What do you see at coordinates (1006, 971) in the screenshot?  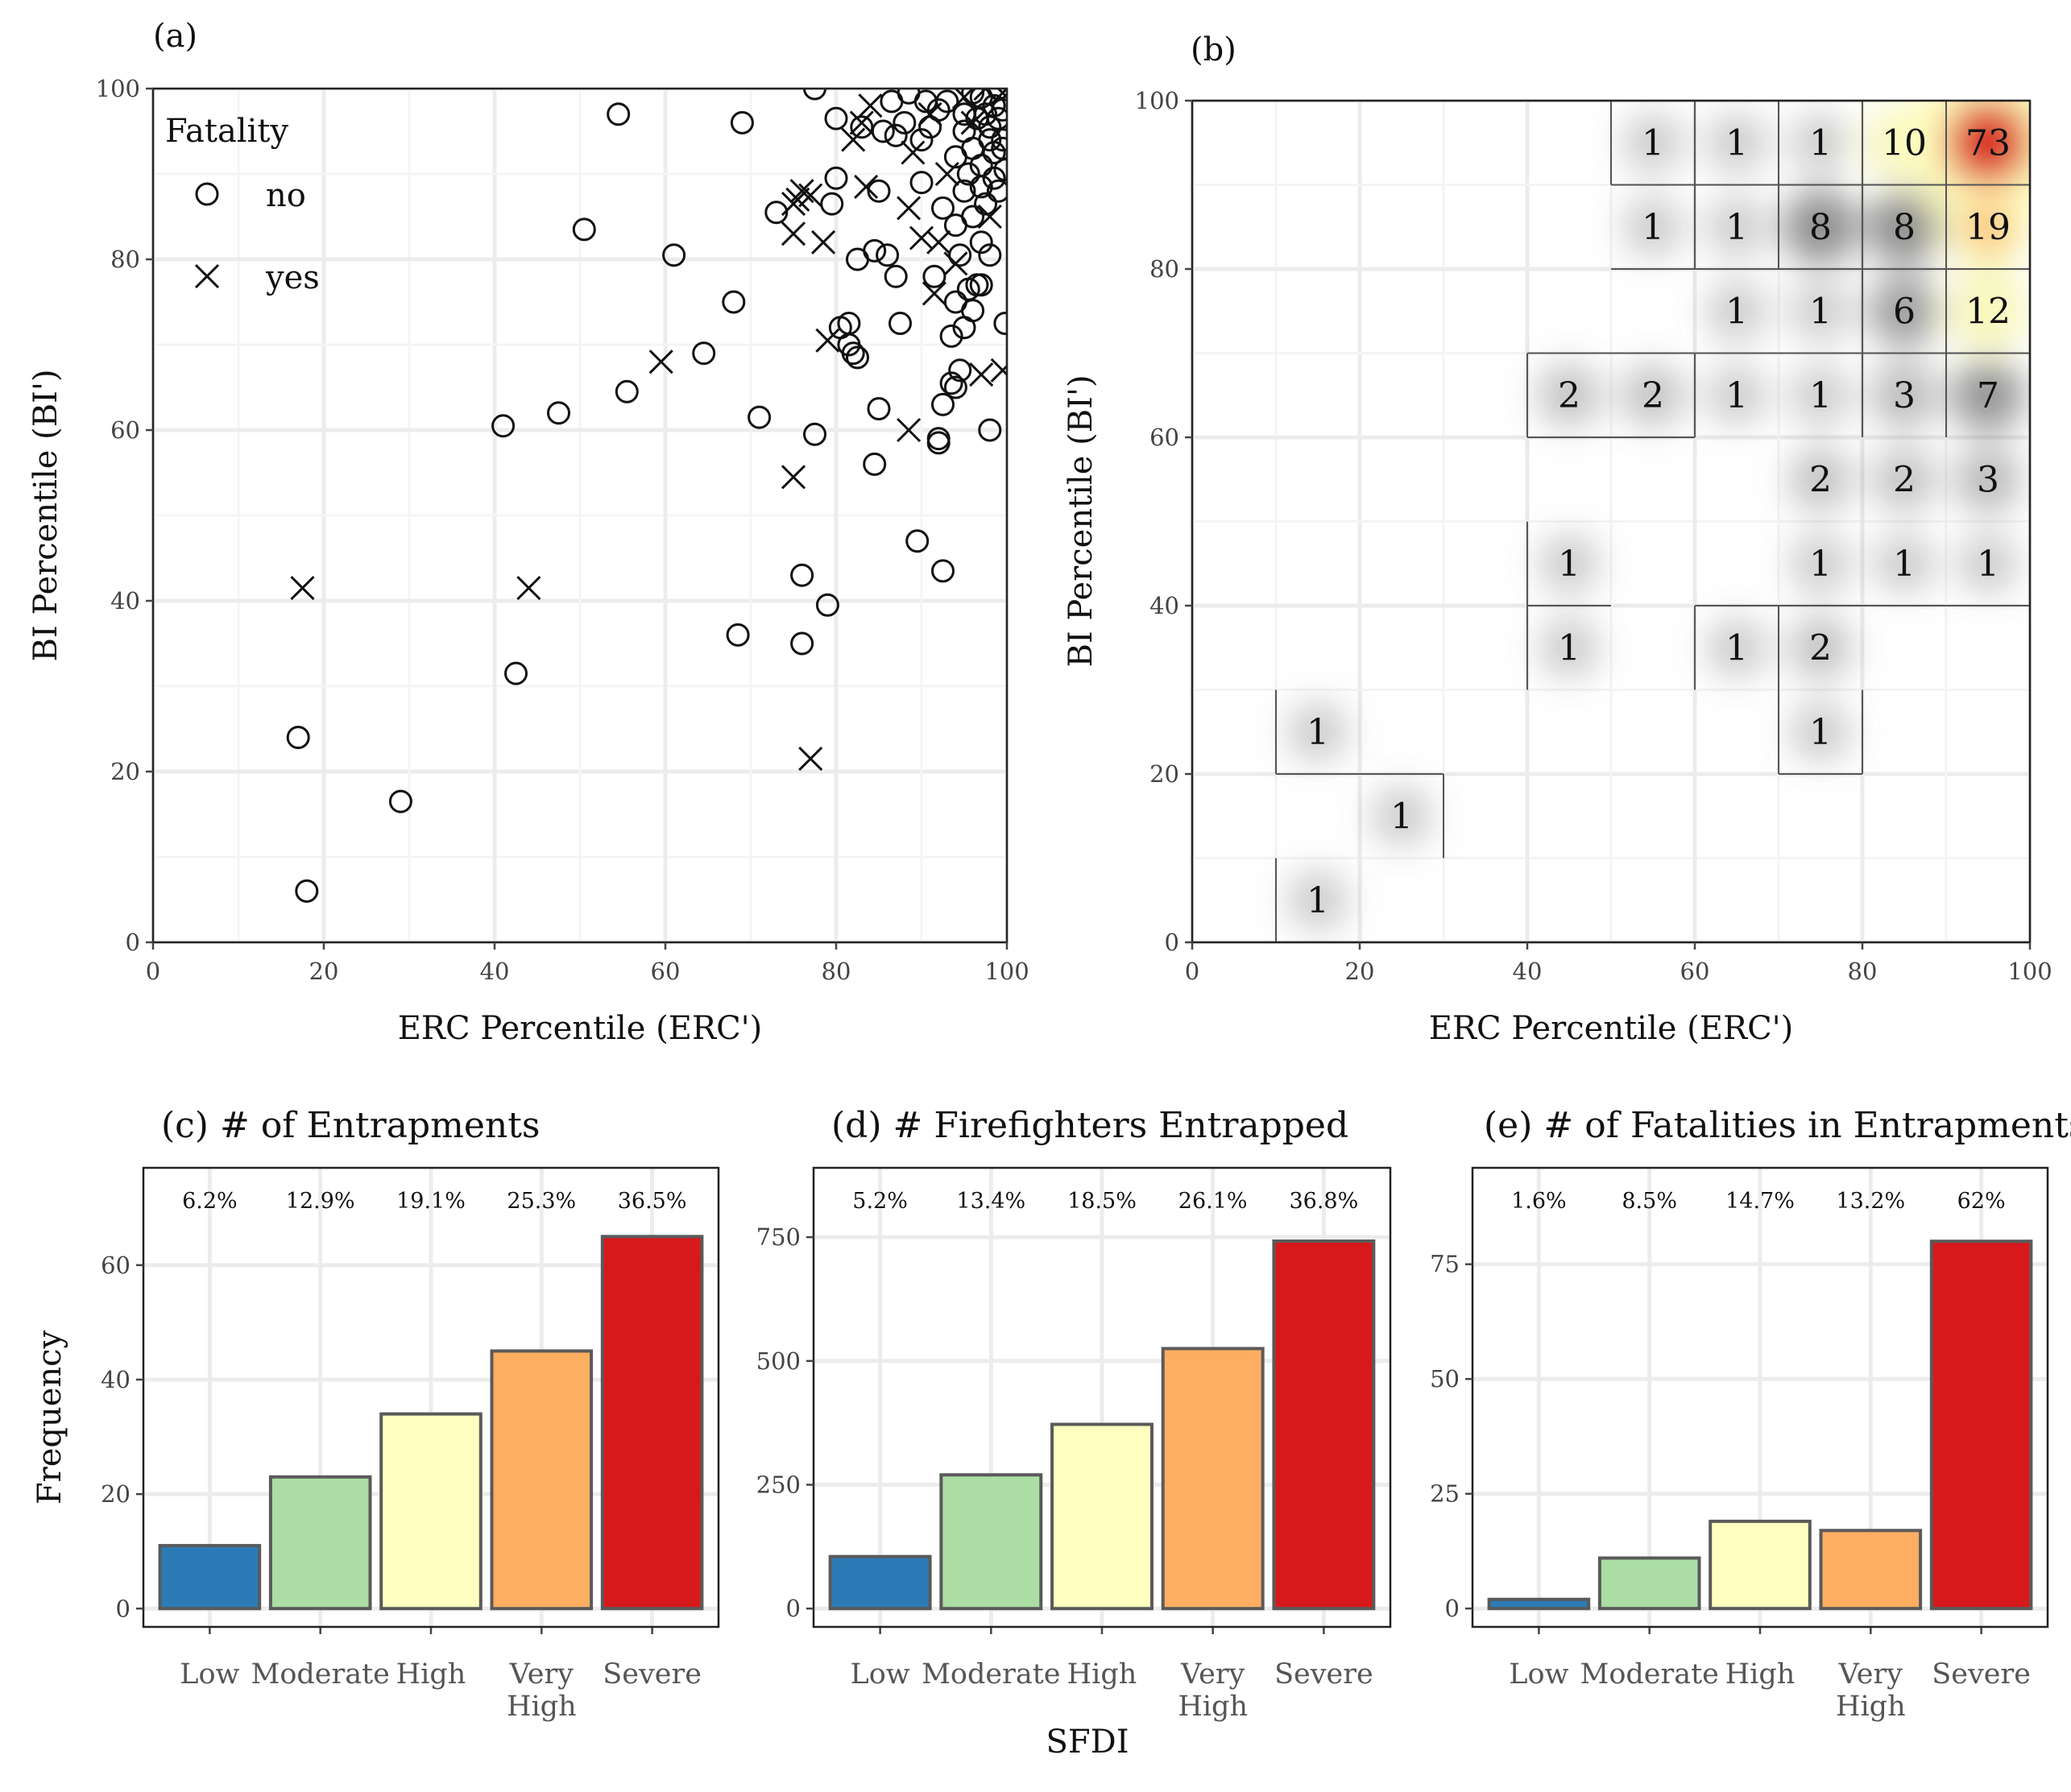 I see `x-tick-label: 100` at bounding box center [1006, 971].